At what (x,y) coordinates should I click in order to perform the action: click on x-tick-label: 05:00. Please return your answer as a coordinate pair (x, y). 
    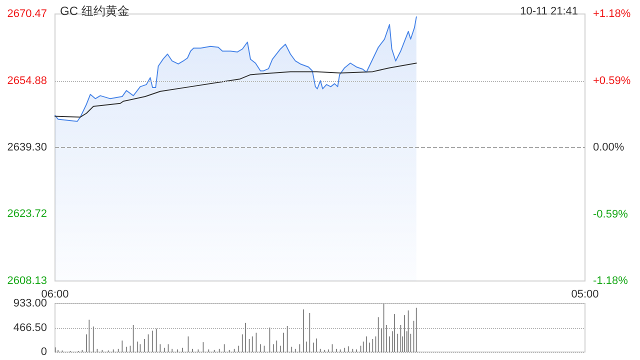
    Looking at the image, I should click on (585, 294).